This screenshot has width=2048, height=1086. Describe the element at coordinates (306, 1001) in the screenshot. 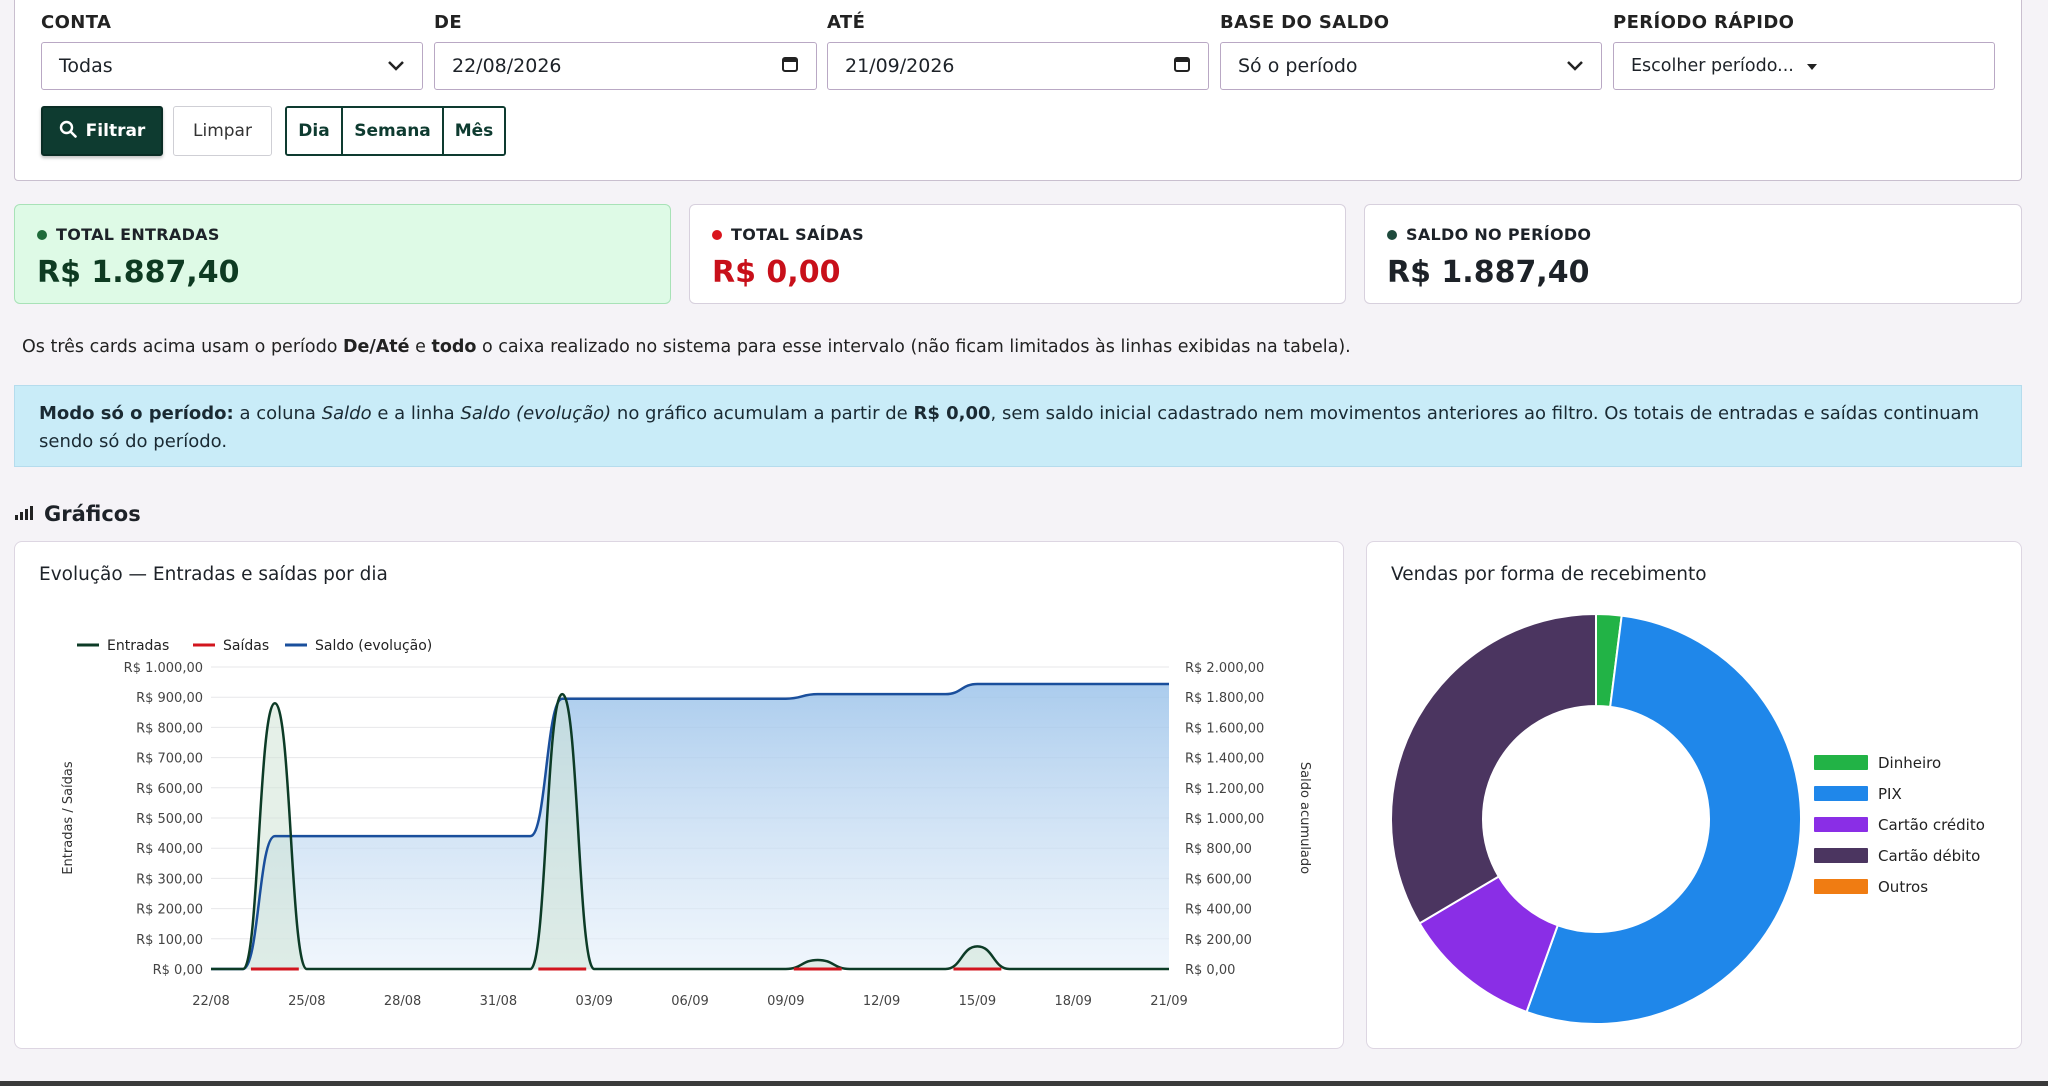

I see `x-tick-label: 25/08` at that location.